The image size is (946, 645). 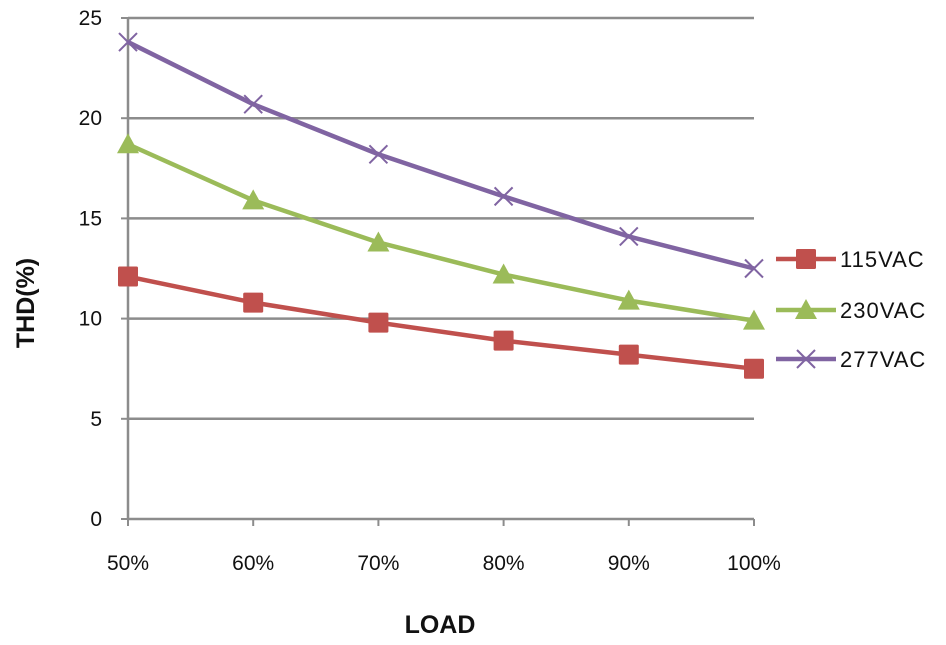 I want to click on data-point-230VAC-60%, so click(x=253, y=199).